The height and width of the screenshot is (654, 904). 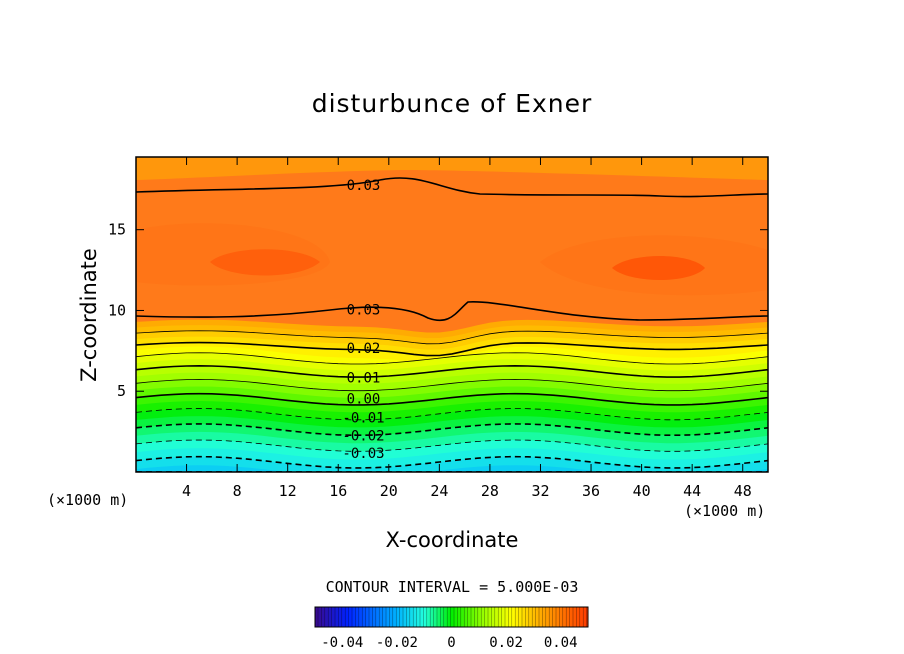 What do you see at coordinates (540, 491) in the screenshot?
I see `x-tick-label: 32` at bounding box center [540, 491].